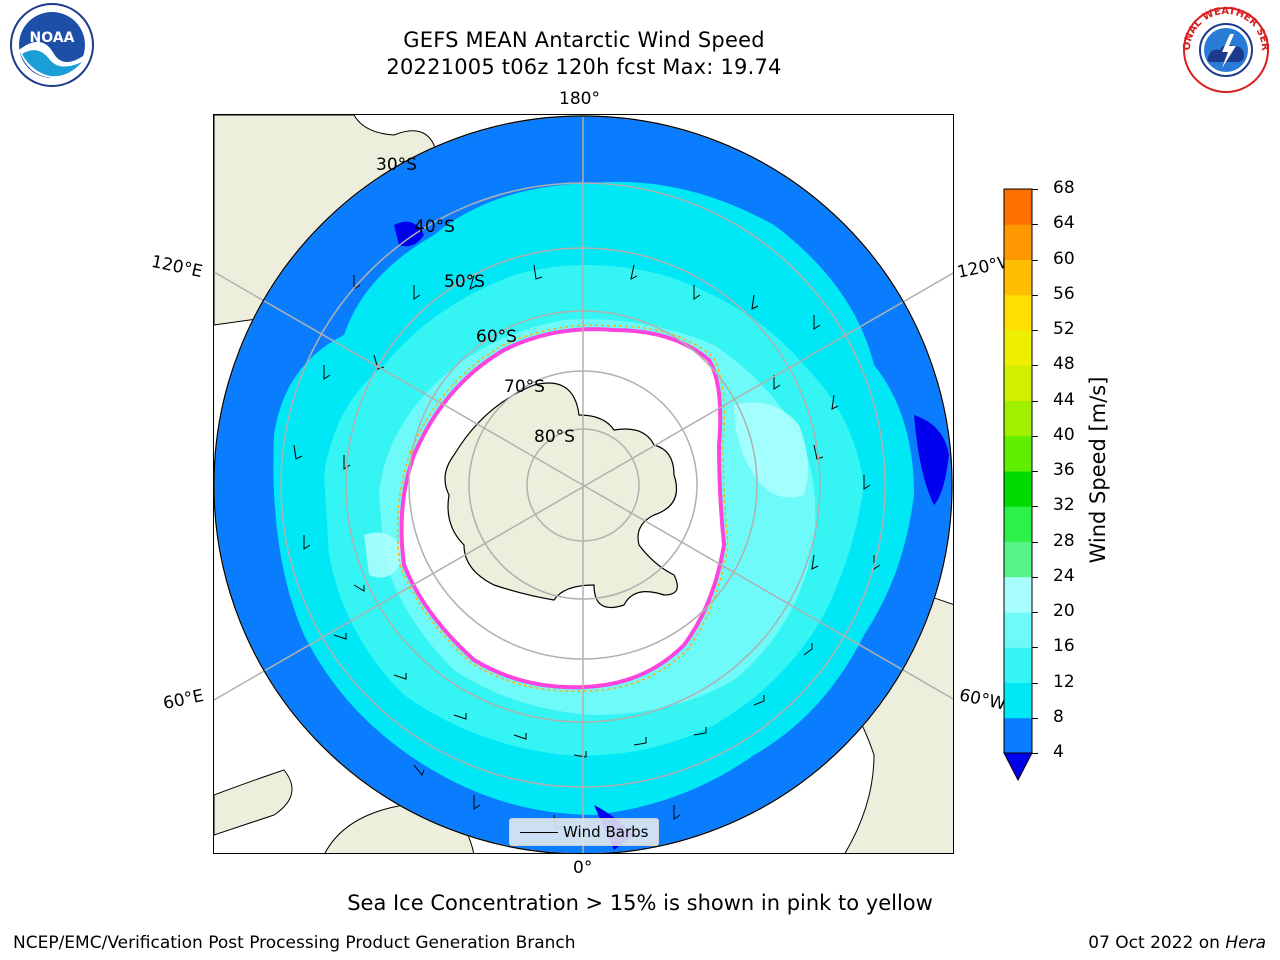  I want to click on colorbar-tick-label: 16, so click(1064, 646).